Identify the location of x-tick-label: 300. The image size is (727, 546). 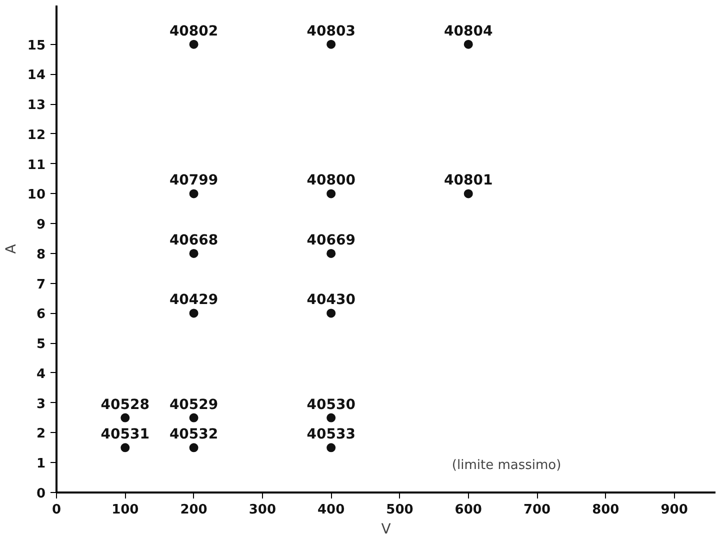
(262, 510).